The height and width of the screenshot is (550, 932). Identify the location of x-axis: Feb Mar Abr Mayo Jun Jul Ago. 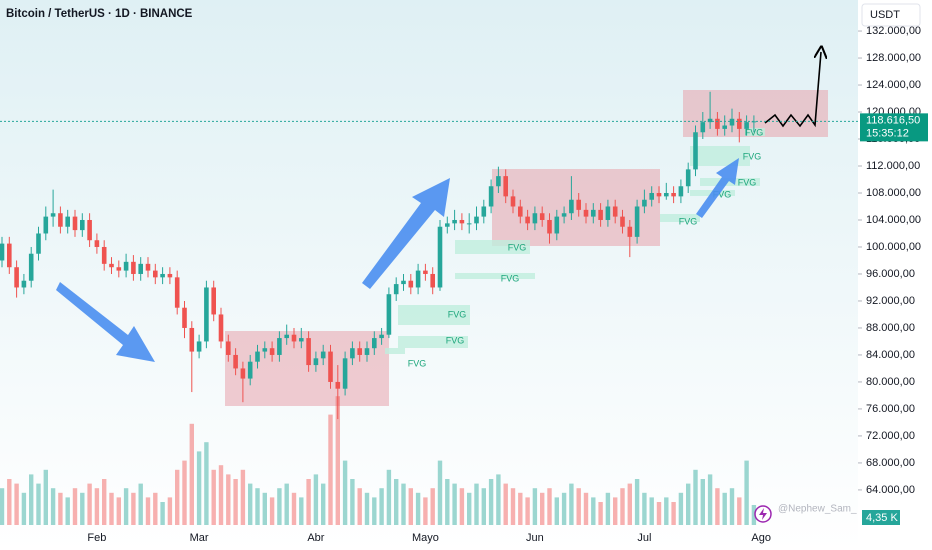
(429, 538).